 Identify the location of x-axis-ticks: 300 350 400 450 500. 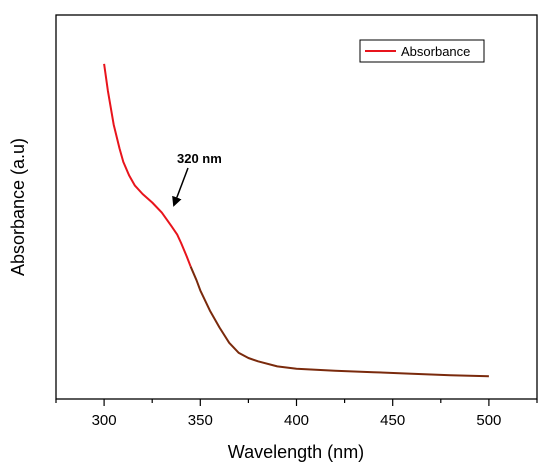
(296, 414).